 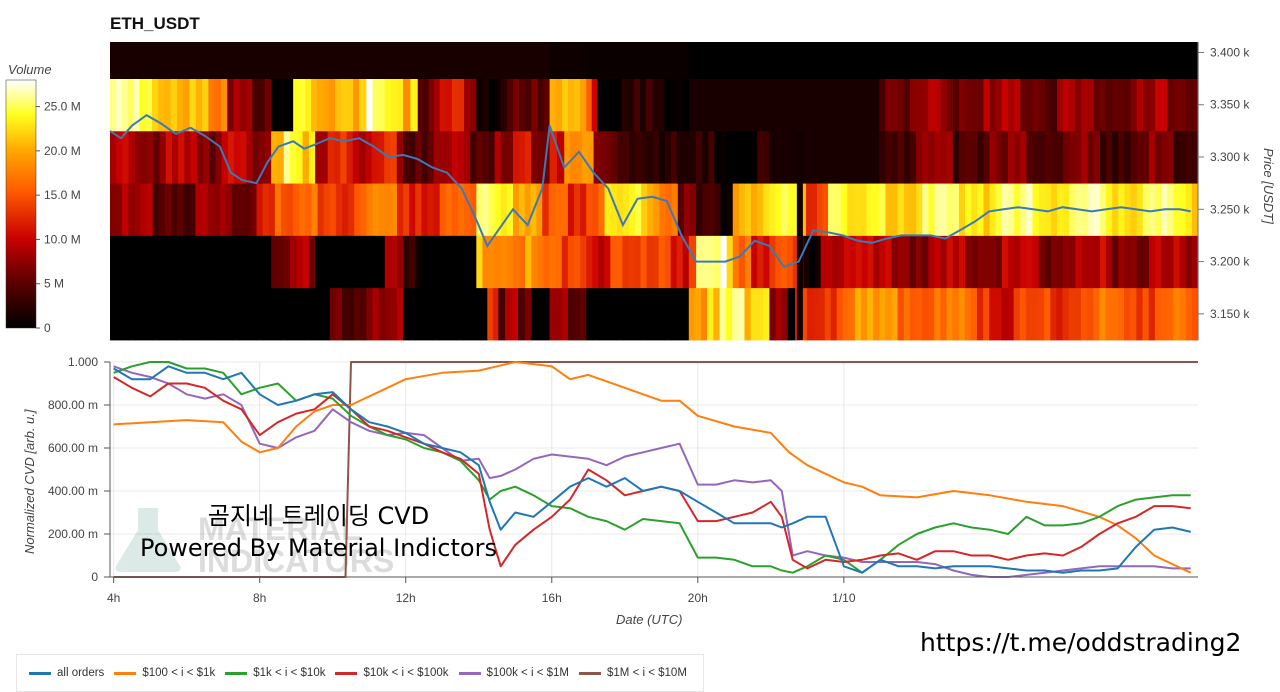 What do you see at coordinates (66, 673) in the screenshot?
I see `legend-item: all orders` at bounding box center [66, 673].